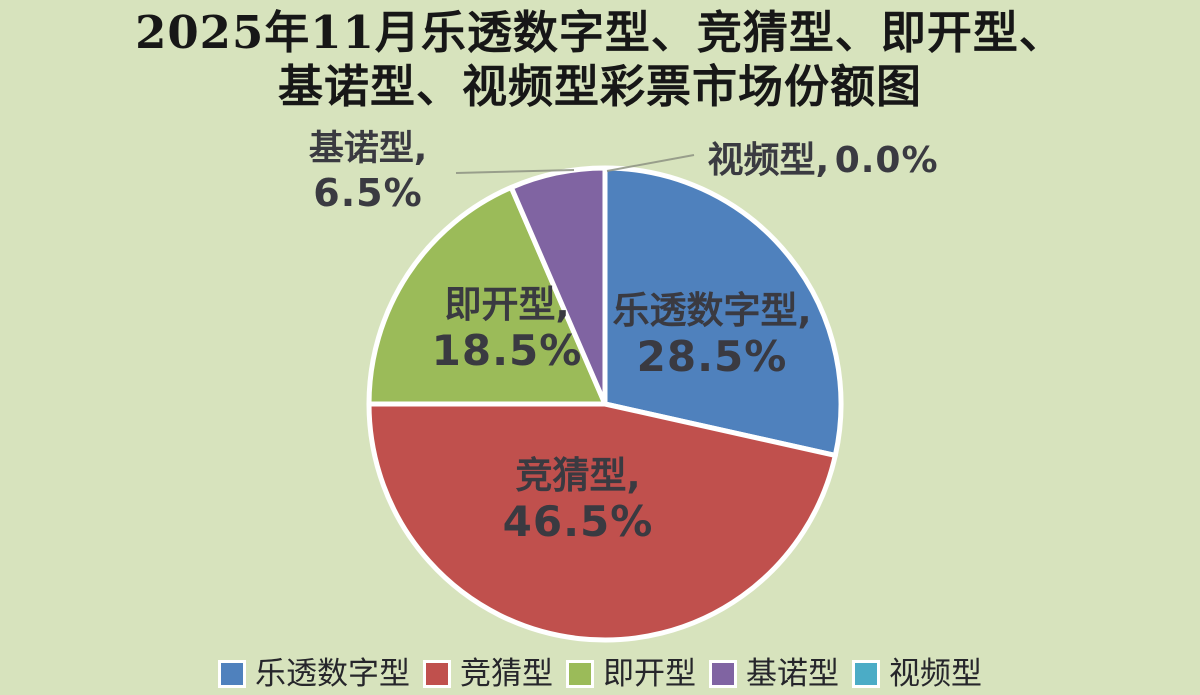 The width and height of the screenshot is (1200, 695). What do you see at coordinates (712, 356) in the screenshot?
I see `slice-label-lotto-digital-value: 28.5%` at bounding box center [712, 356].